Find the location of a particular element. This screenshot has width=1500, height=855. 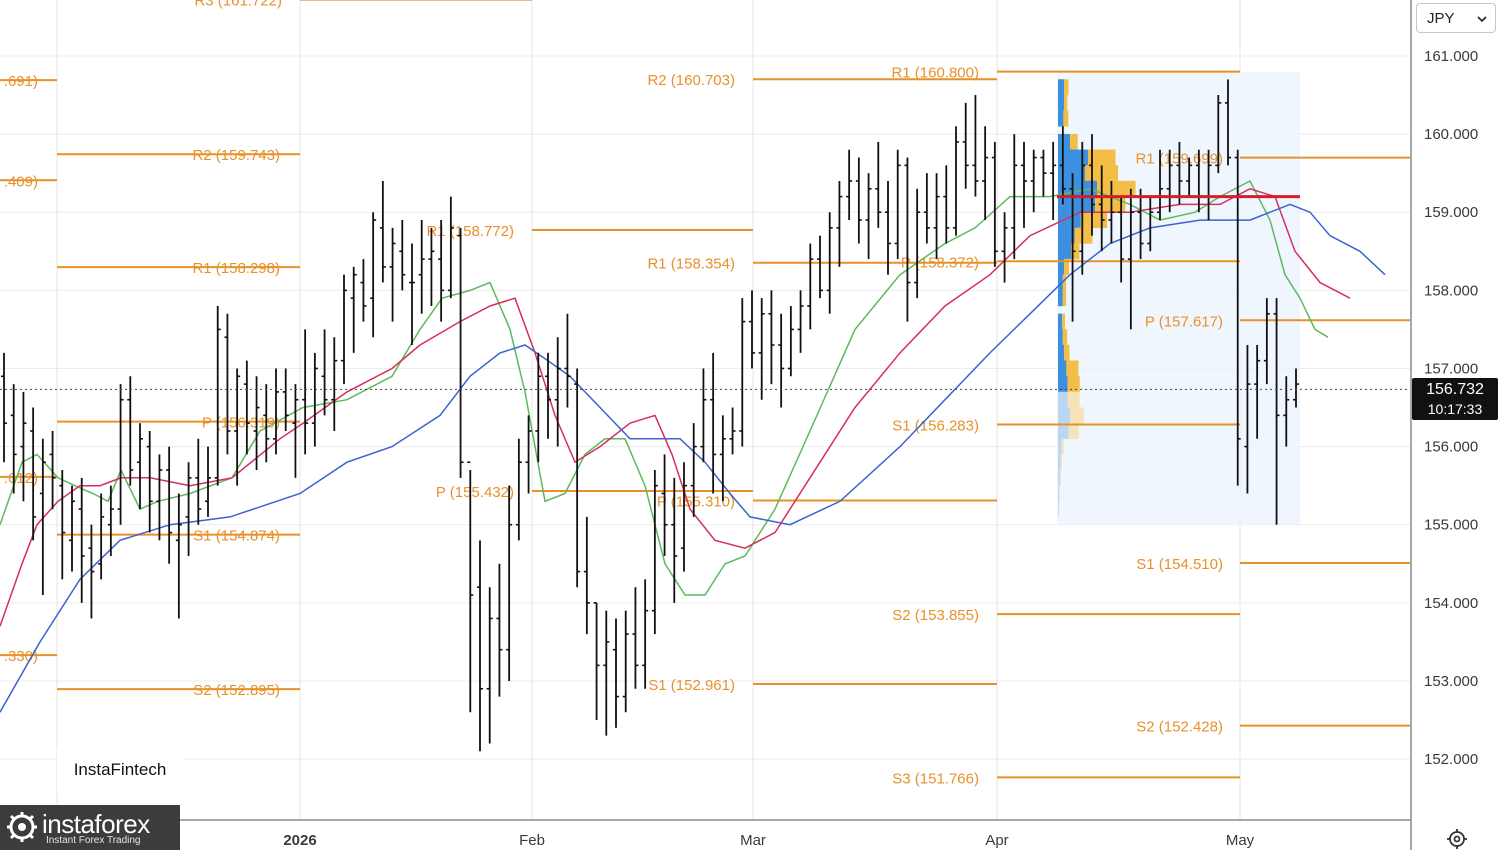

current-price-value: 156.732 is located at coordinates (1455, 389).